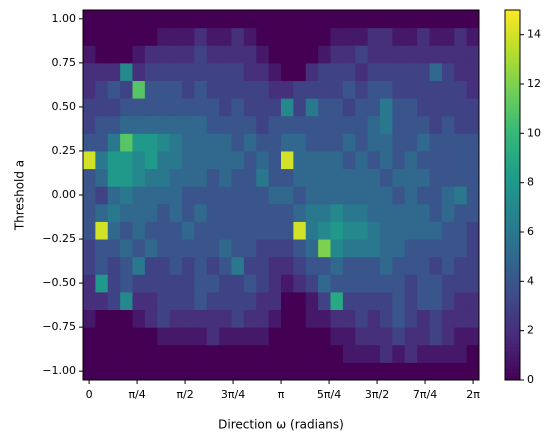  What do you see at coordinates (64, 18) in the screenshot?
I see `y-tick-label: 1.00` at bounding box center [64, 18].